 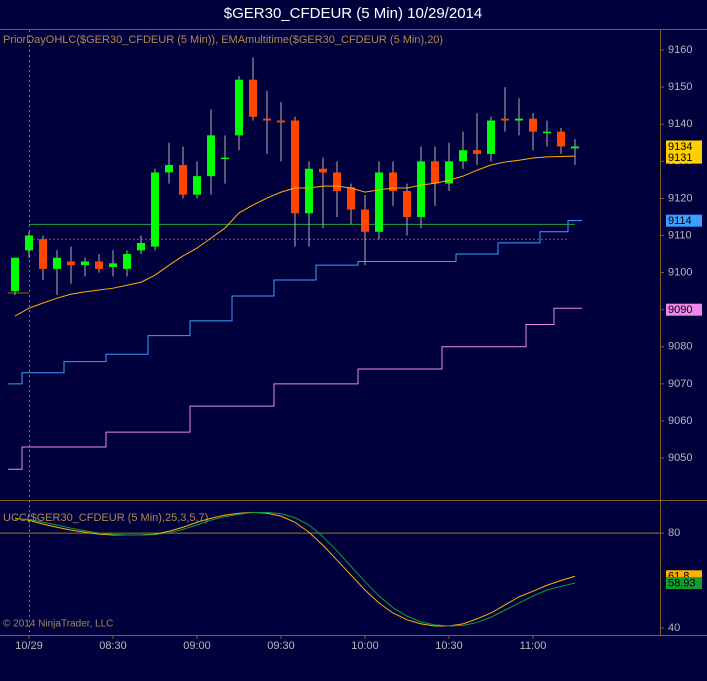 What do you see at coordinates (680, 221) in the screenshot?
I see `price-label: 9114` at bounding box center [680, 221].